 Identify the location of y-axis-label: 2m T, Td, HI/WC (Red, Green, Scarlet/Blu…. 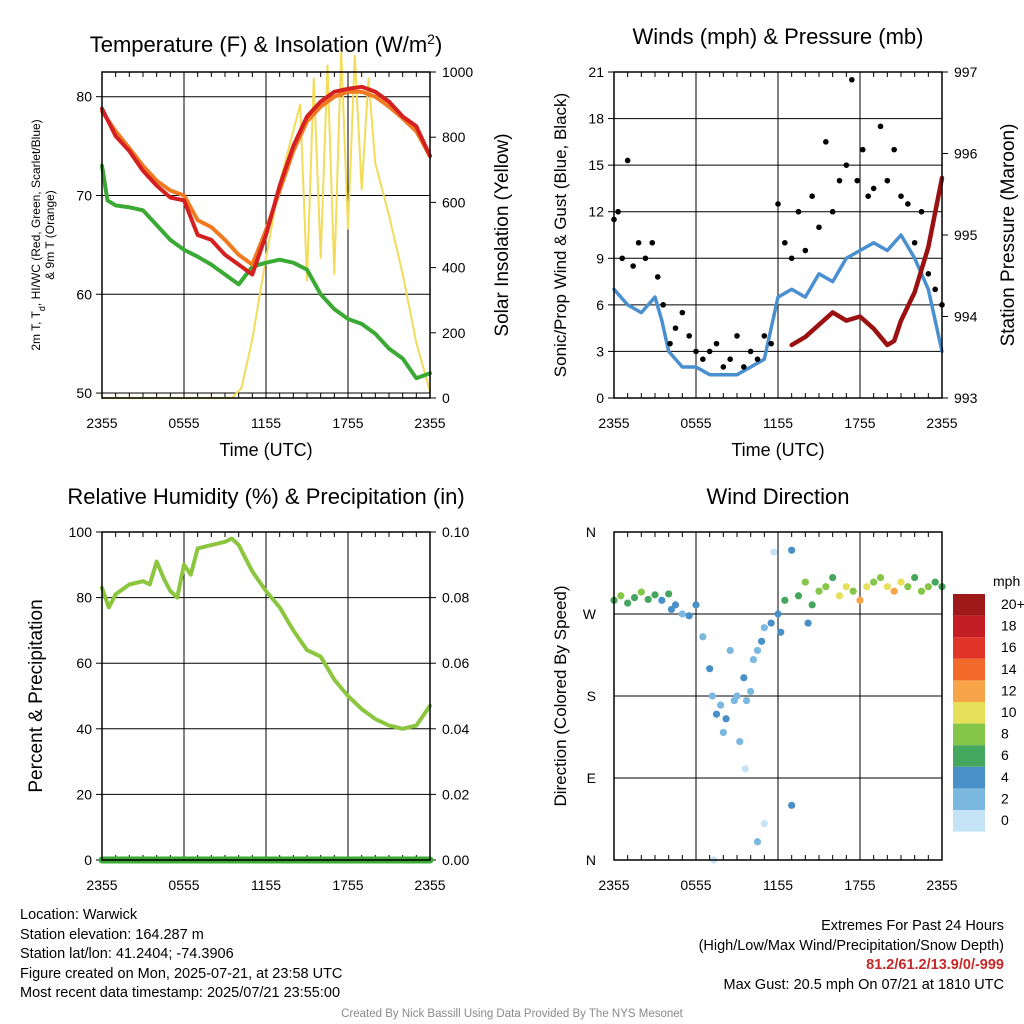
(38, 234).